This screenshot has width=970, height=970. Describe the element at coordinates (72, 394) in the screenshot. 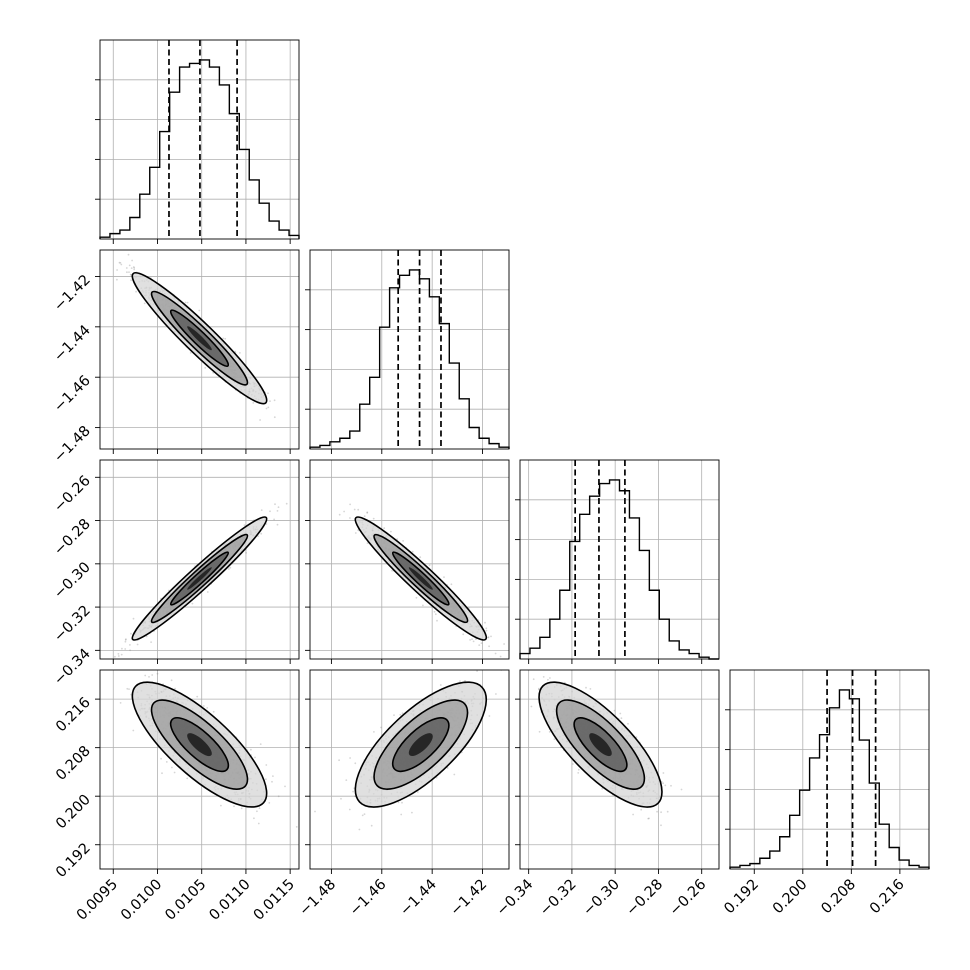

I see `ytick-label-1-1: −1.46` at that location.